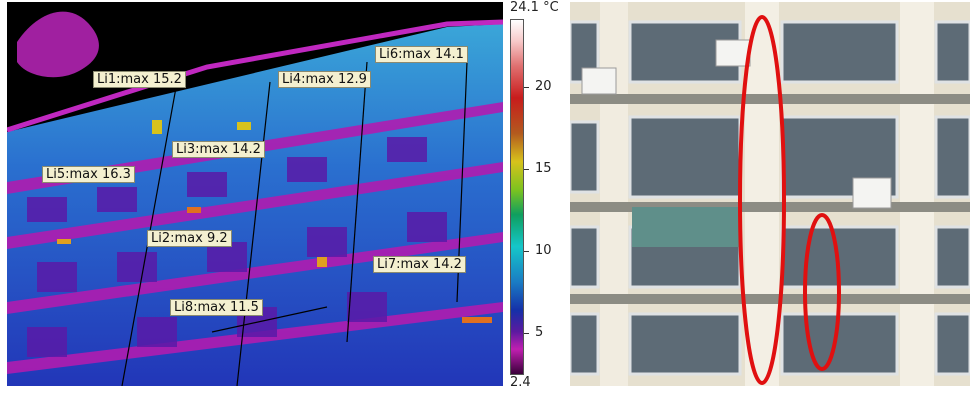 The width and height of the screenshot is (970, 394). What do you see at coordinates (218, 149) in the screenshot?
I see `label-li3: Li3:max 14.2` at bounding box center [218, 149].